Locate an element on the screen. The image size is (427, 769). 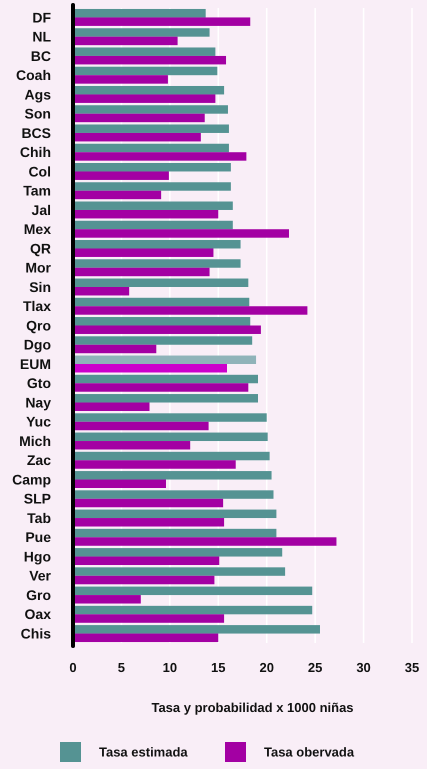
y-tick-label: Nay is located at coordinates (38, 402).